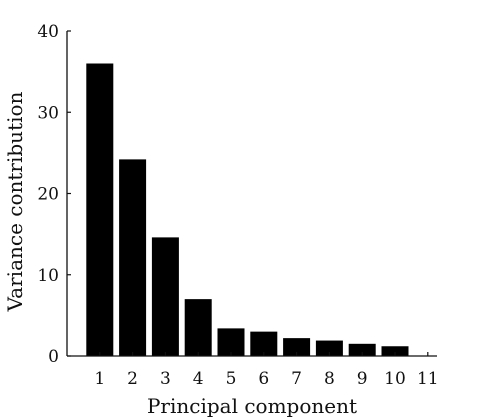  What do you see at coordinates (395, 379) in the screenshot?
I see `x-tick-label-10: 10` at bounding box center [395, 379].